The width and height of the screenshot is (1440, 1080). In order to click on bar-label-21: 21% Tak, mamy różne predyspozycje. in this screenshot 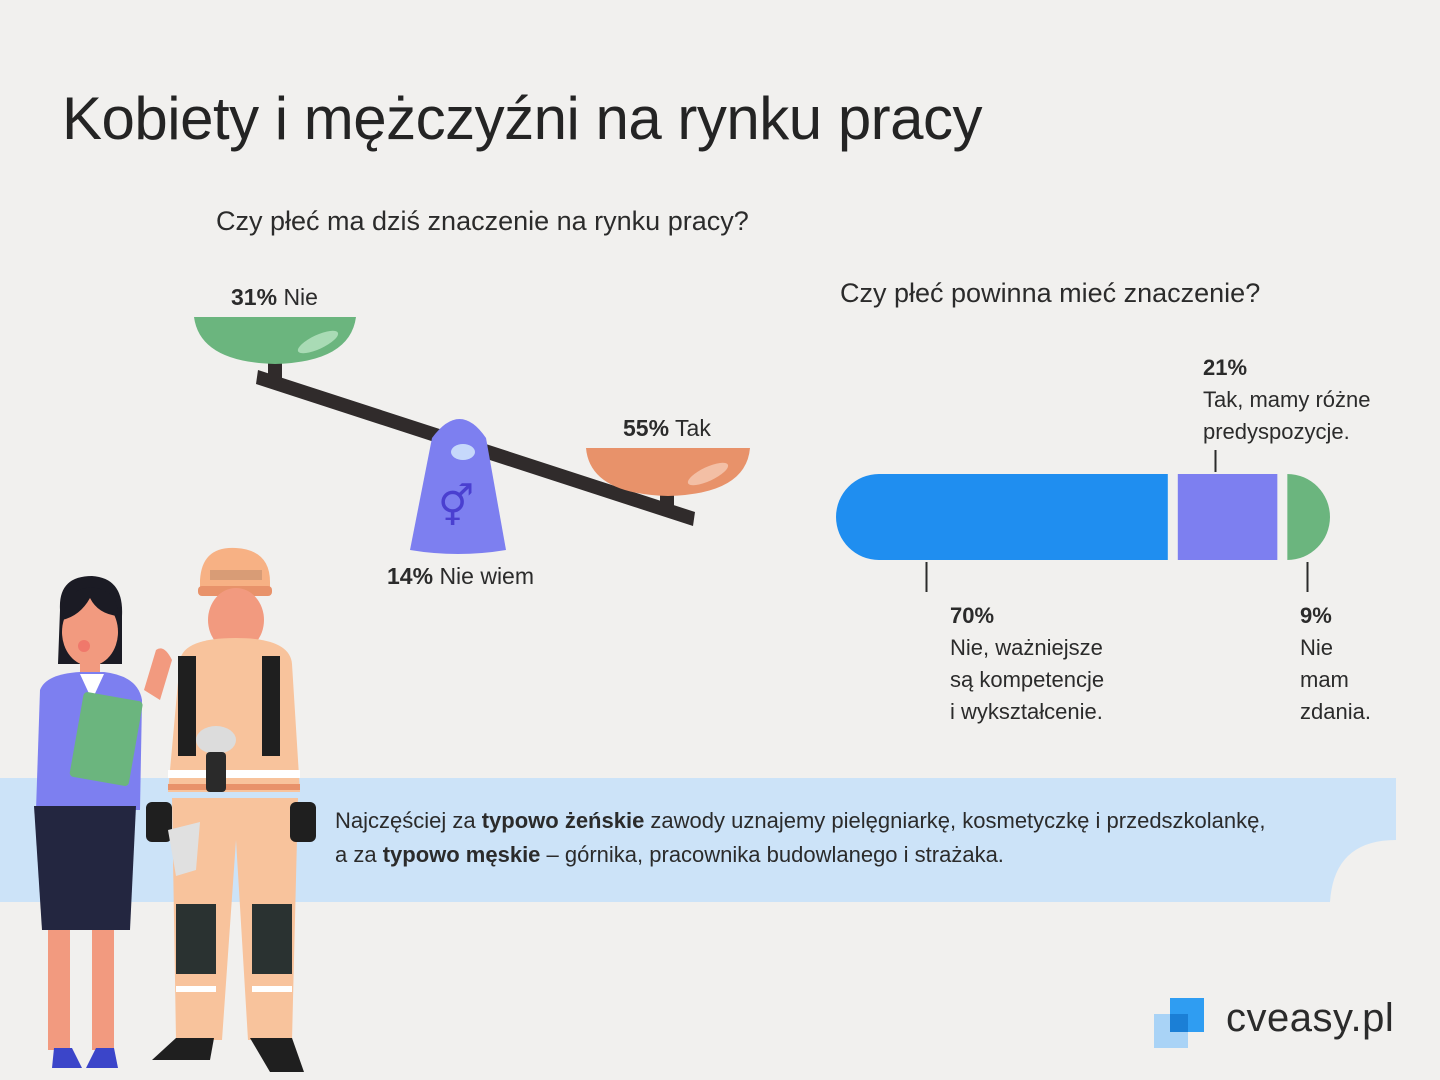, I will do `click(1287, 399)`.